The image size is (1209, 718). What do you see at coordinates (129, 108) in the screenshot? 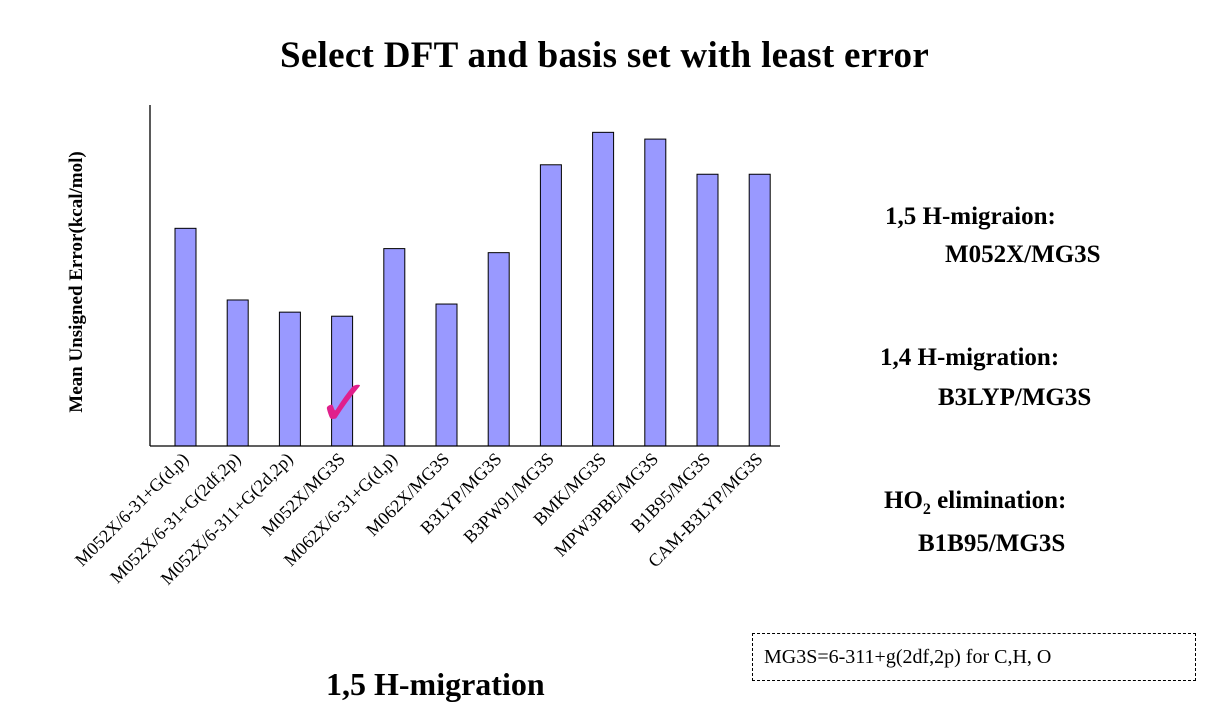
I see `y-tick-label: 2.5` at bounding box center [129, 108].